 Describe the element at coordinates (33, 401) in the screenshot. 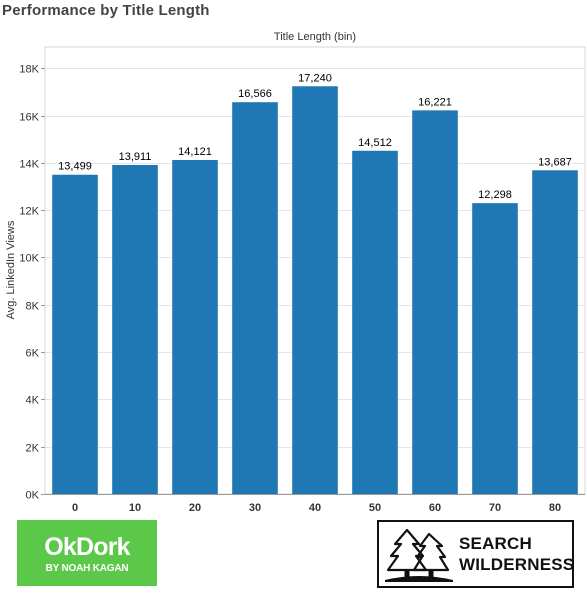

I see `y-tick-label: 4K` at that location.